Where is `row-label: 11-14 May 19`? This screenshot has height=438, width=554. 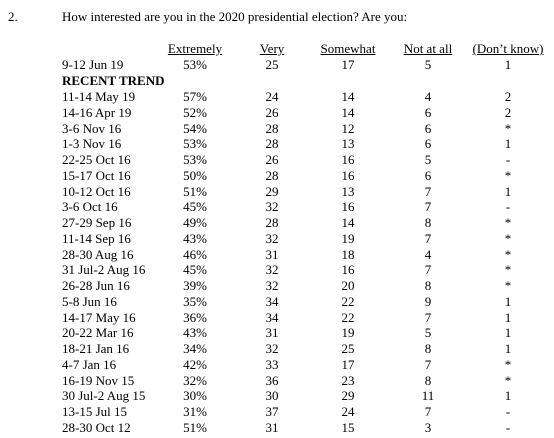
row-label: 11-14 May 19 is located at coordinates (99, 96).